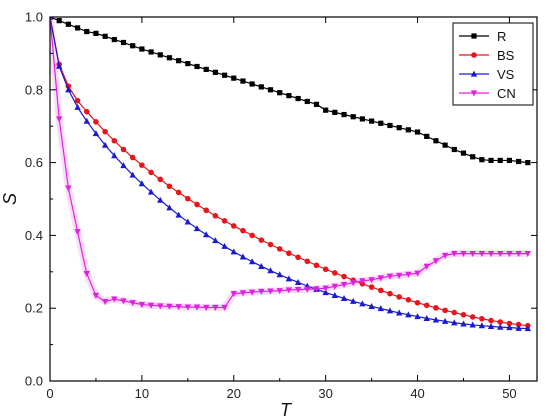 The image size is (550, 420). I want to click on y-tick-label: 0.2, so click(34, 308).